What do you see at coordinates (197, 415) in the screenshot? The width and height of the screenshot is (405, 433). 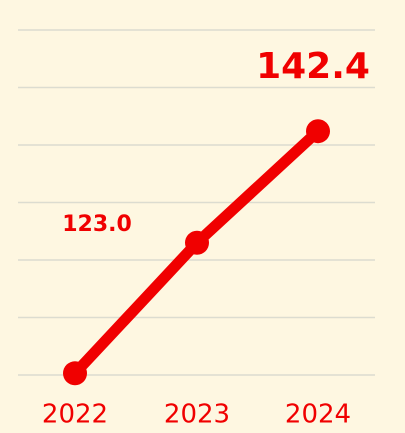 I see `x-tick-label: 2023` at bounding box center [197, 415].